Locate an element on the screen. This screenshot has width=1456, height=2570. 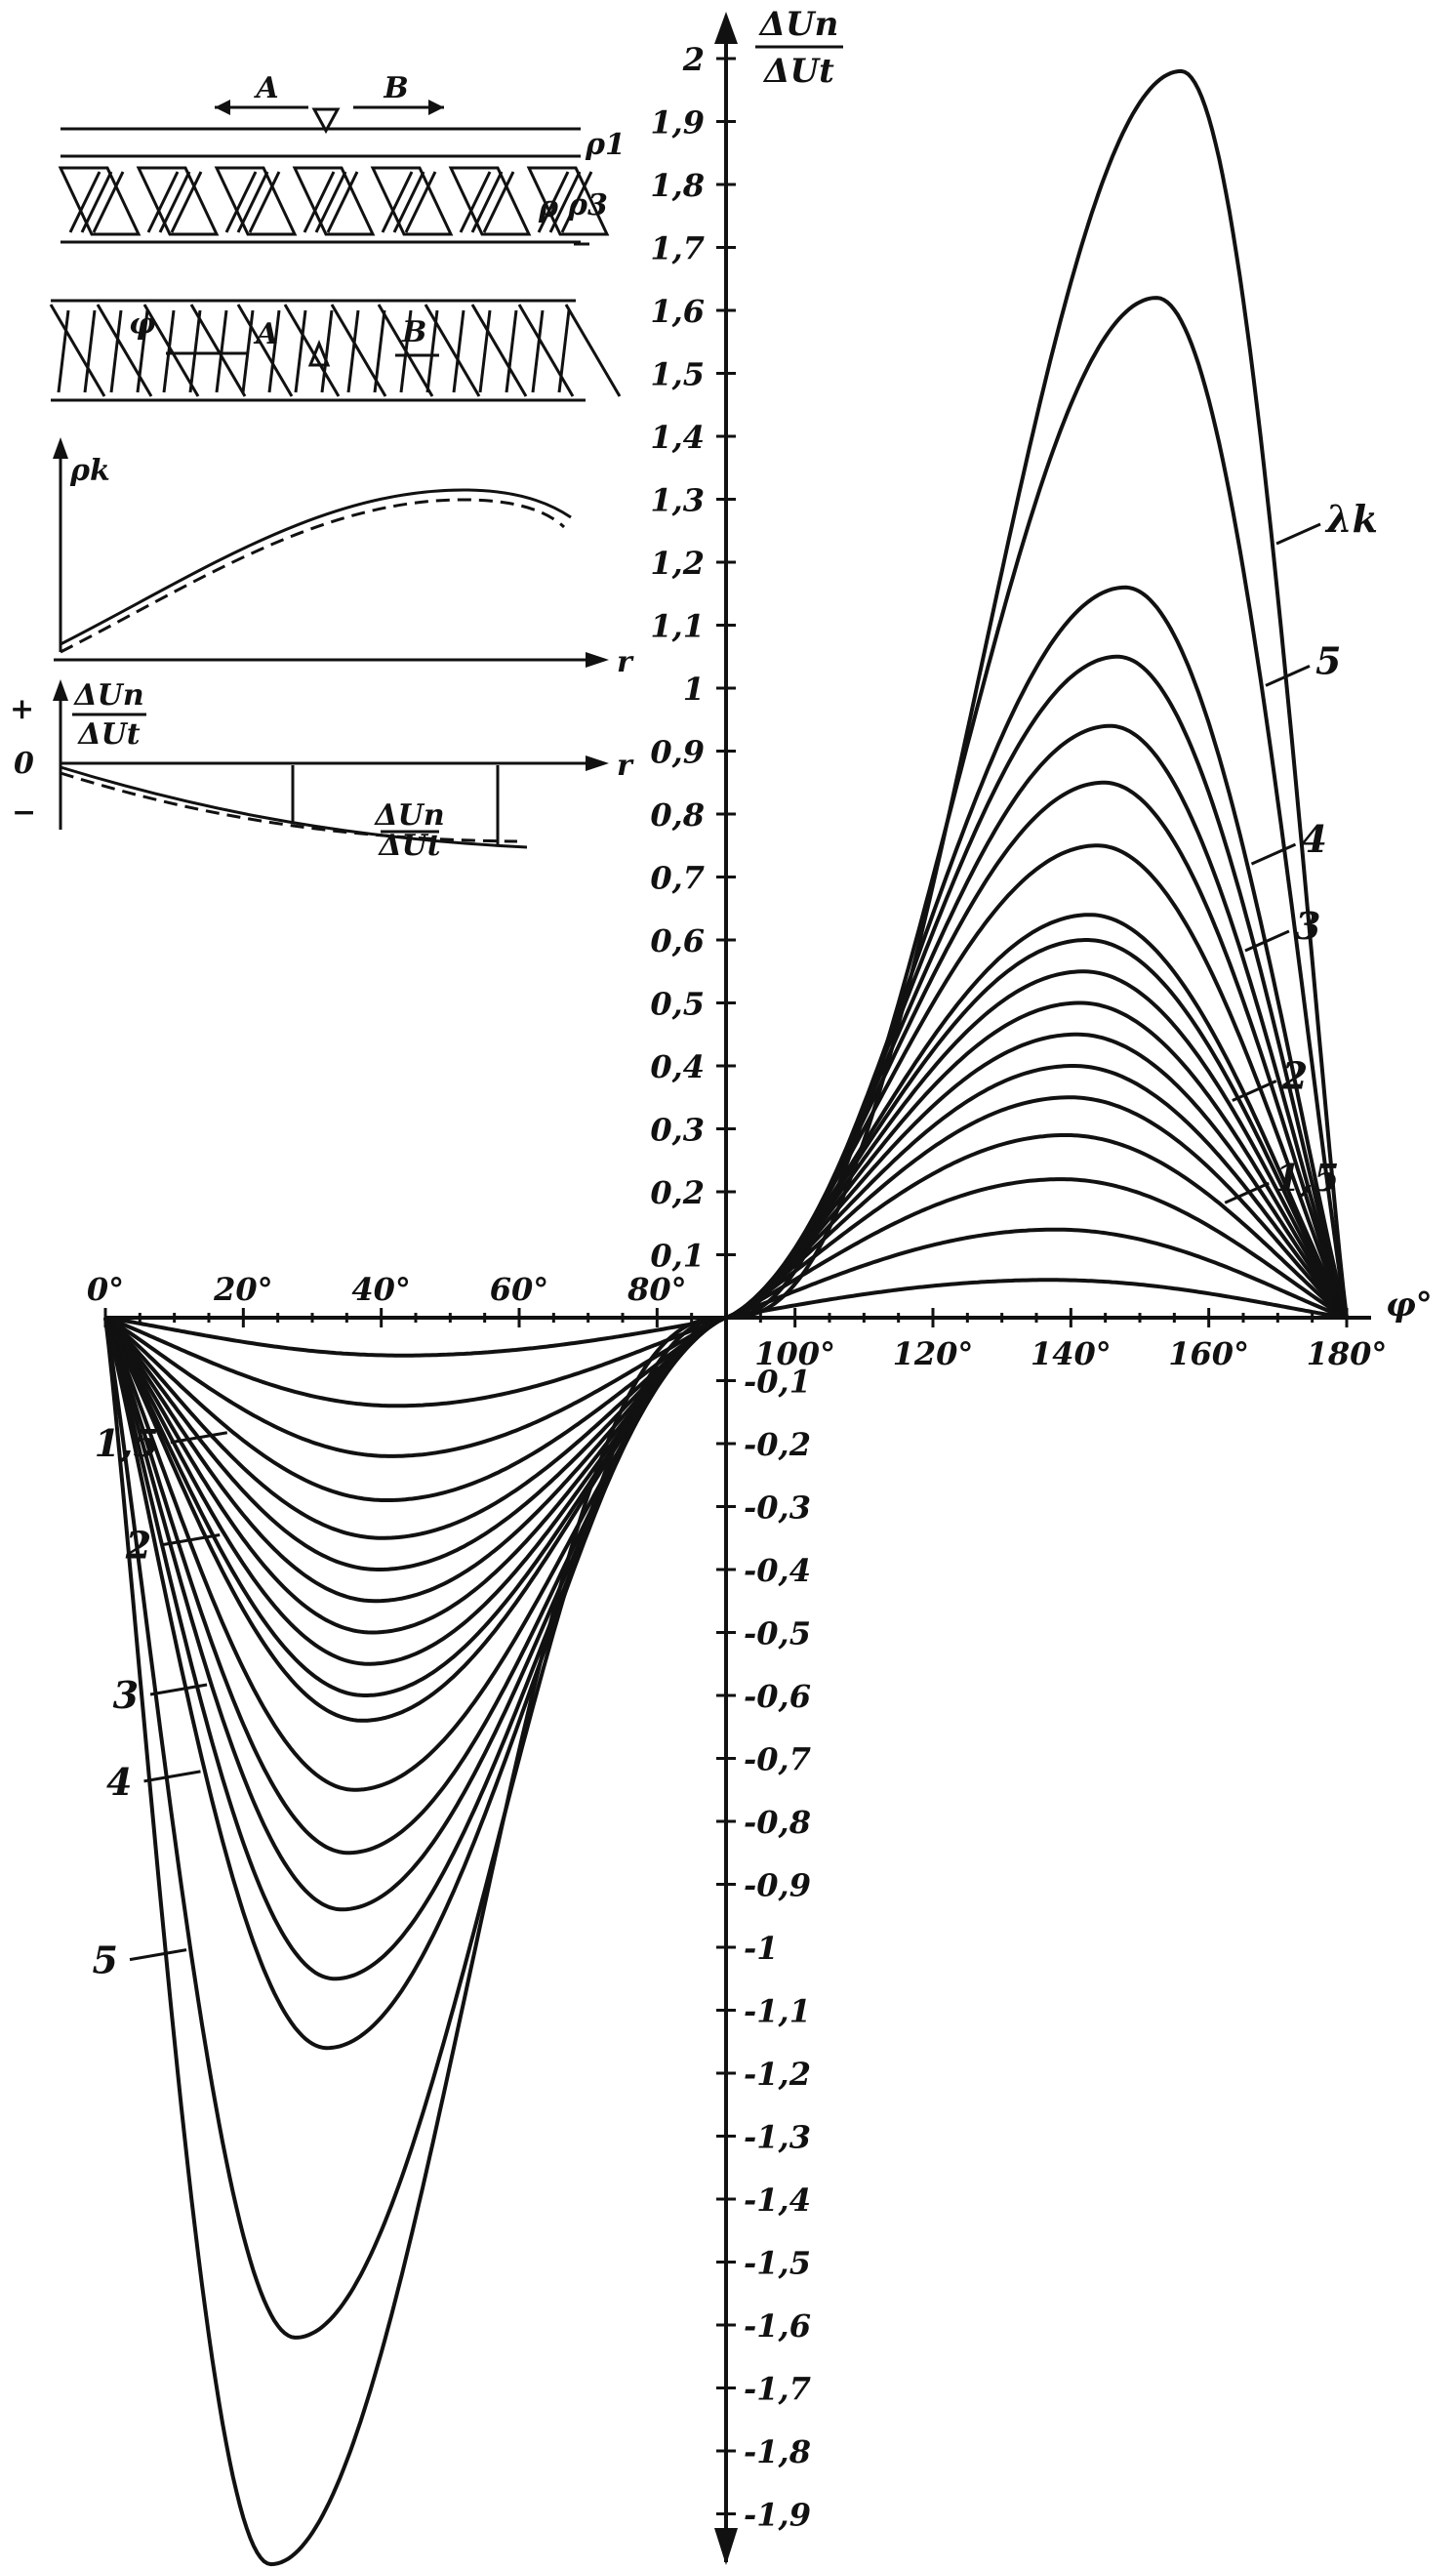
inset-label-rho1: ρ1 is located at coordinates (605, 145).